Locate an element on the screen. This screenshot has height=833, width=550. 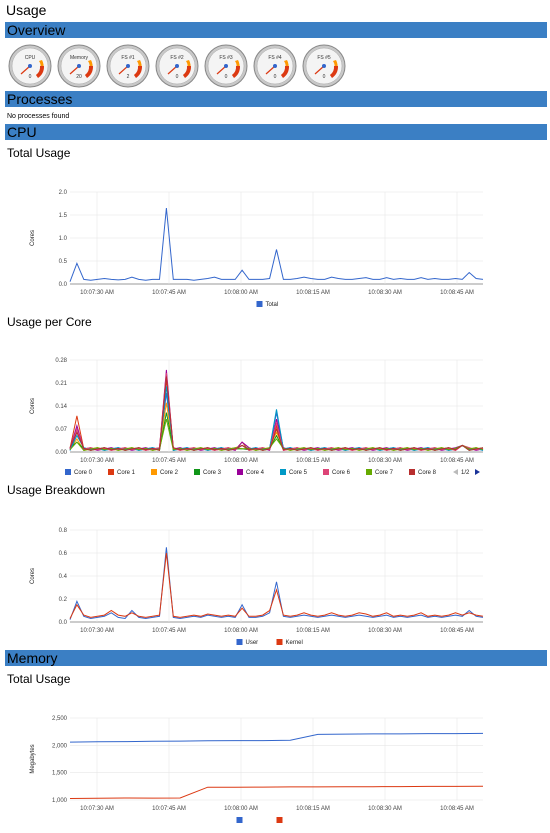
gauge-memory: Memory 20 is located at coordinates (79, 66).